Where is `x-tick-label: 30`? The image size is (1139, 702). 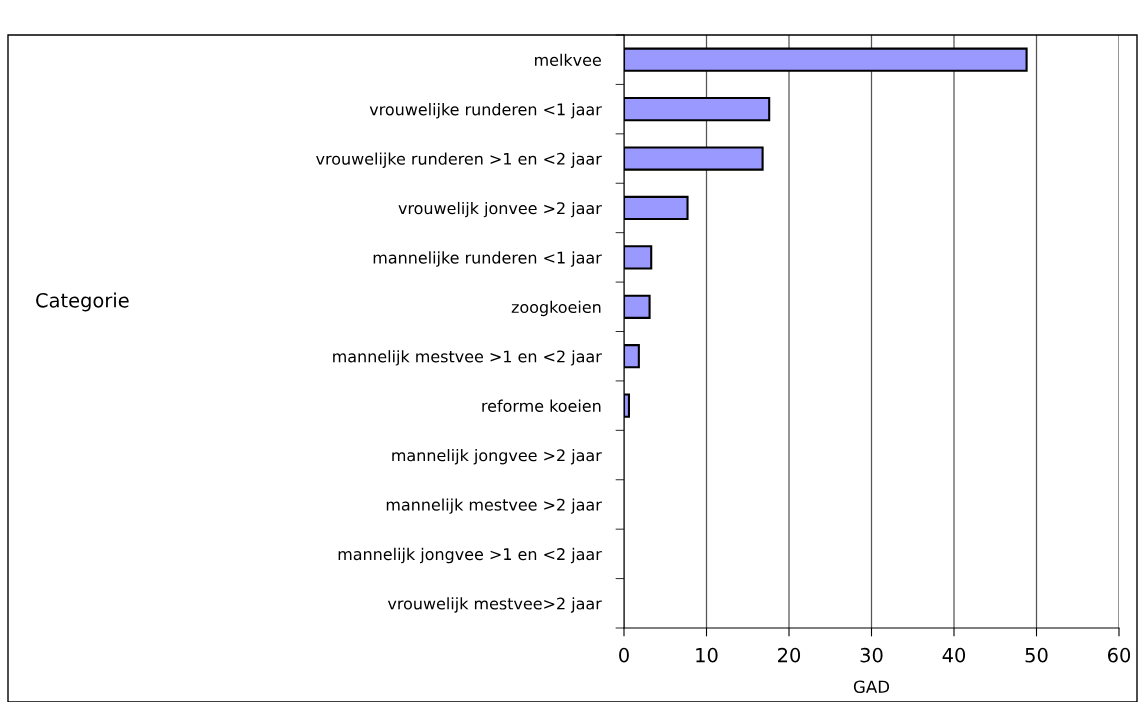
x-tick-label: 30 is located at coordinates (871, 655).